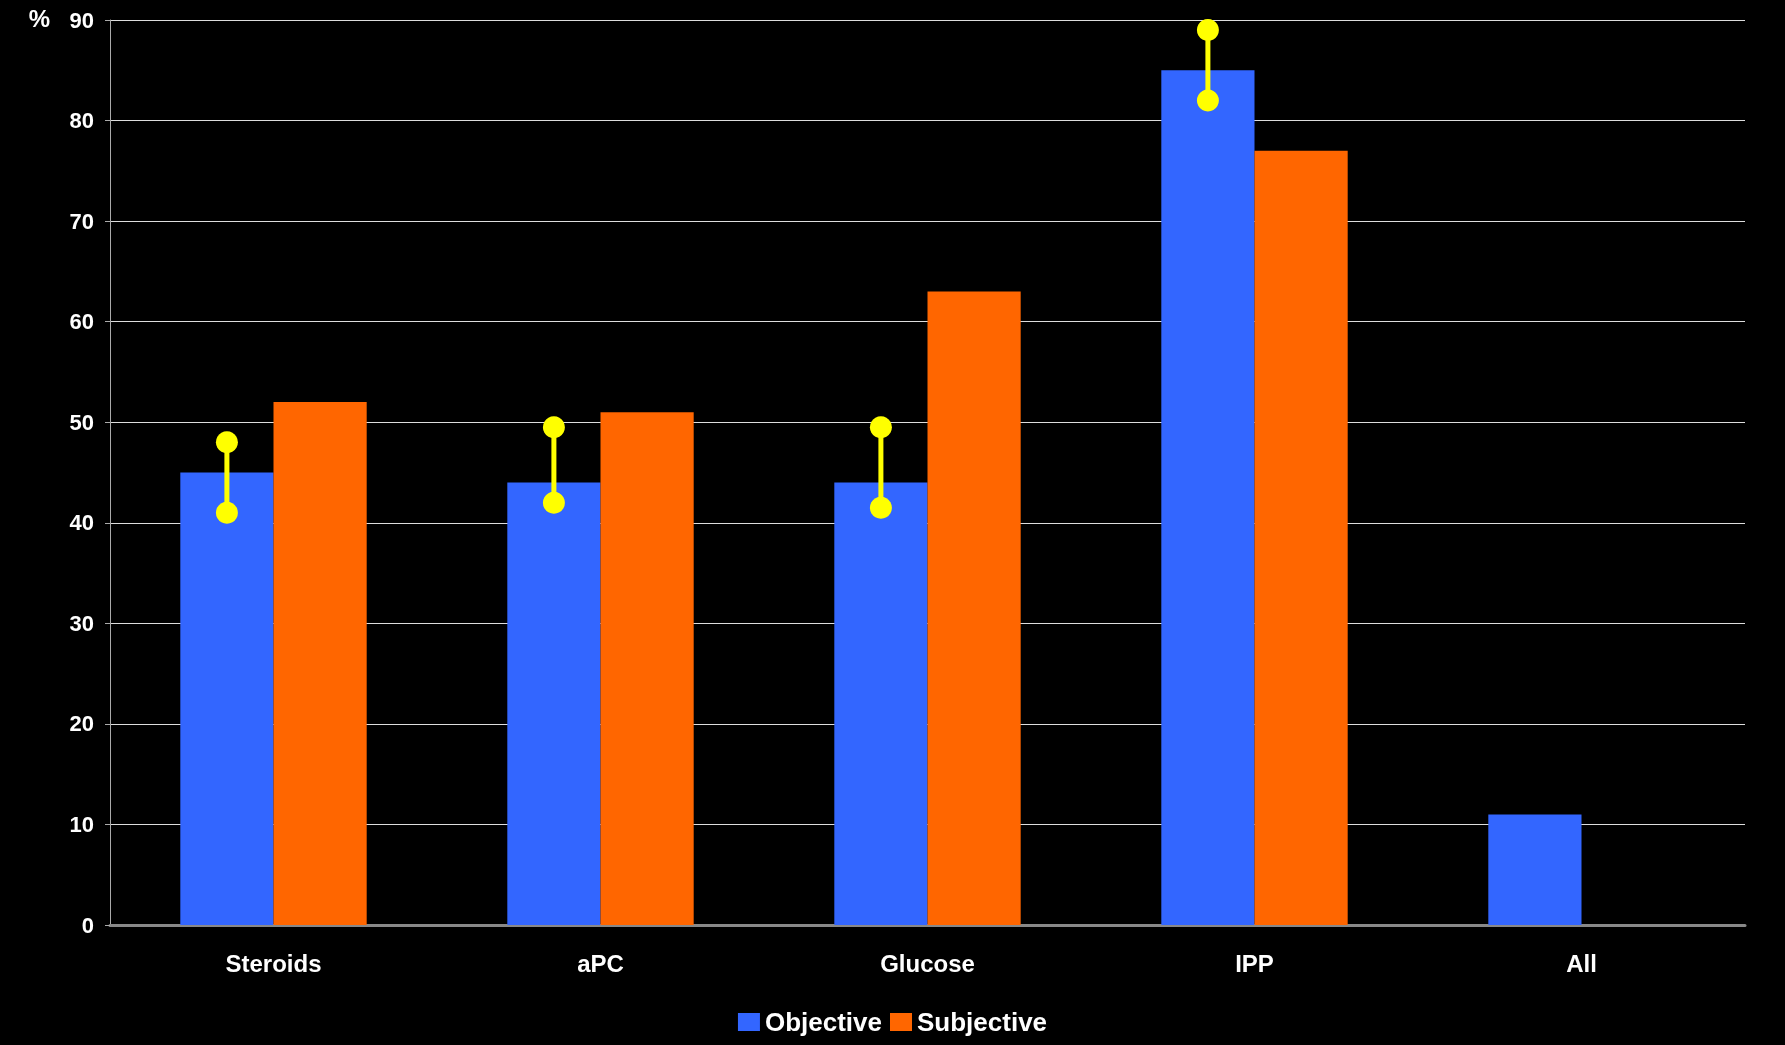 This screenshot has height=1045, width=1785. I want to click on y-tick-label: 0, so click(87, 925).